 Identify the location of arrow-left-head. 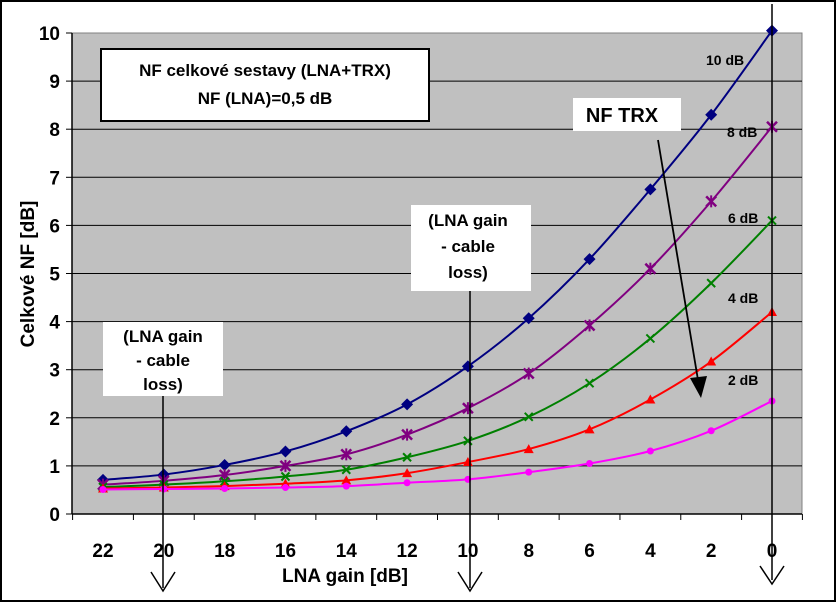
(163, 582).